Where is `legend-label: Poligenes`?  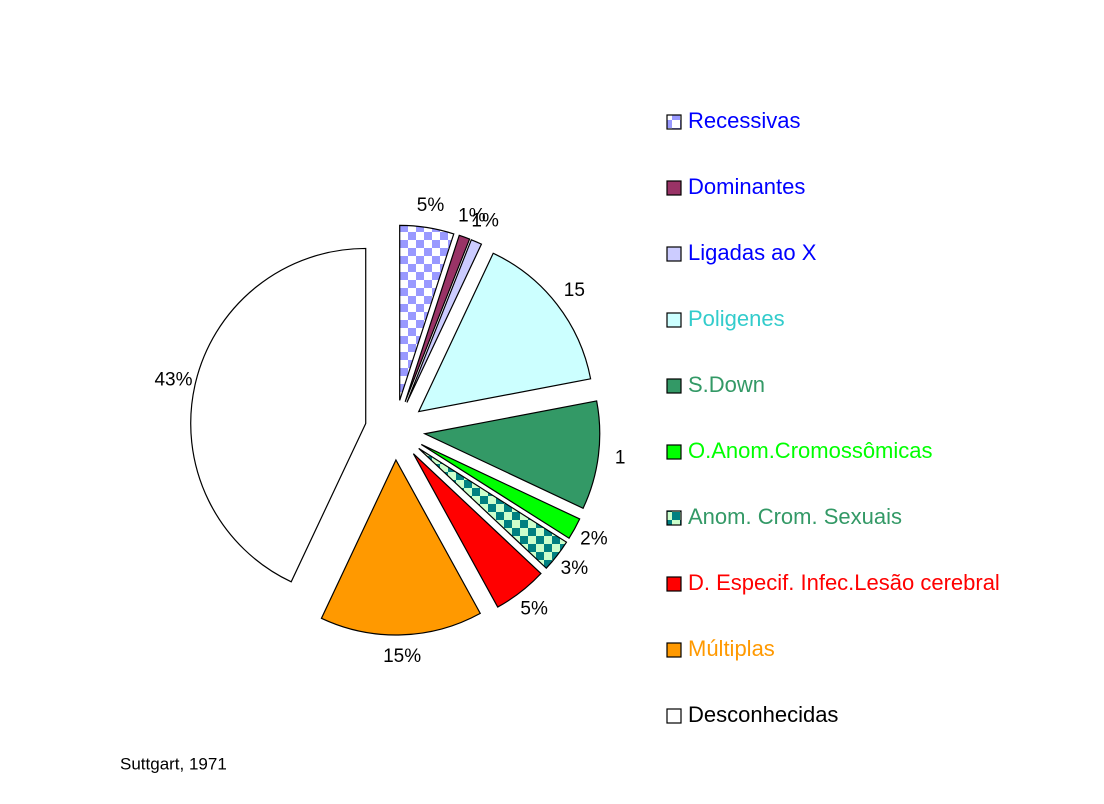 legend-label: Poligenes is located at coordinates (736, 318).